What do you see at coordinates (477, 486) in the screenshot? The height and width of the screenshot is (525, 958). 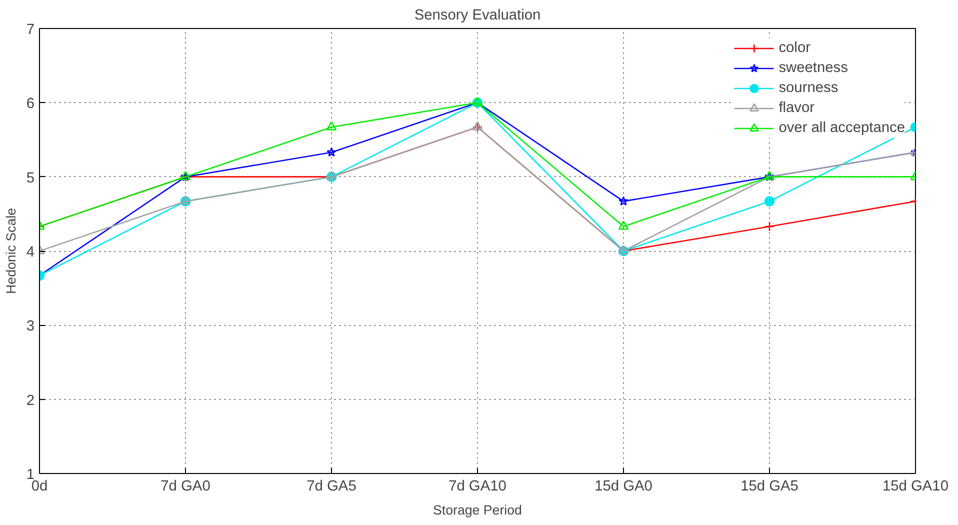 I see `x-tick-label: 7d GA10` at bounding box center [477, 486].